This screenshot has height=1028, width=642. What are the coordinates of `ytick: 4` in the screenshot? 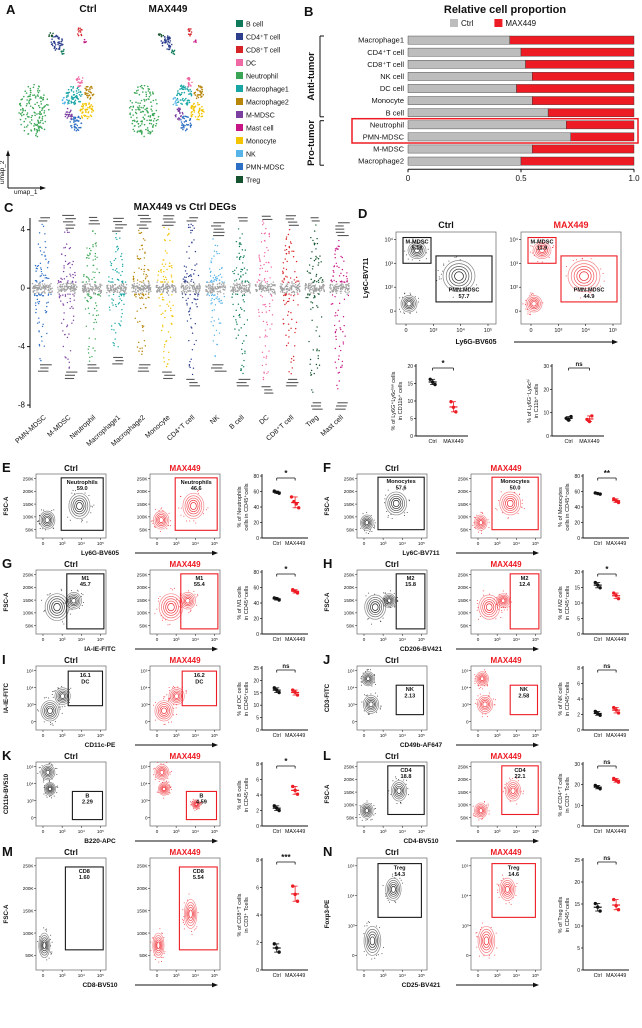 It's located at (578, 700).